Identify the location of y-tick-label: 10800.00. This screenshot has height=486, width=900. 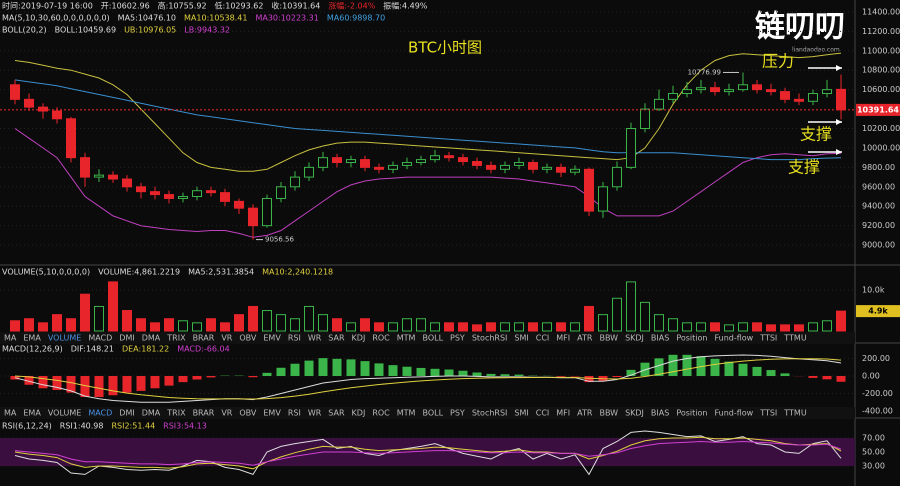
(881, 70).